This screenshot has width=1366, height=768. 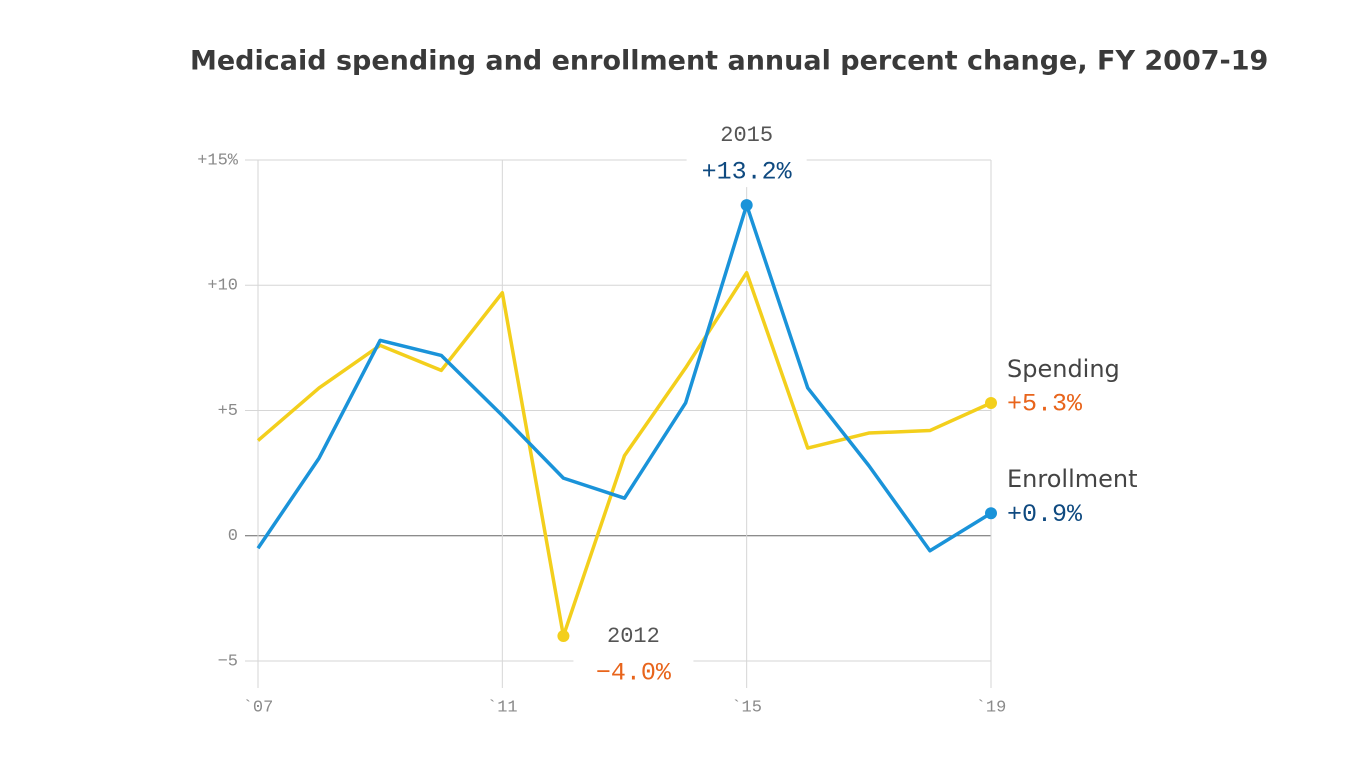 What do you see at coordinates (1045, 404) in the screenshot?
I see `value-label: +5.3%` at bounding box center [1045, 404].